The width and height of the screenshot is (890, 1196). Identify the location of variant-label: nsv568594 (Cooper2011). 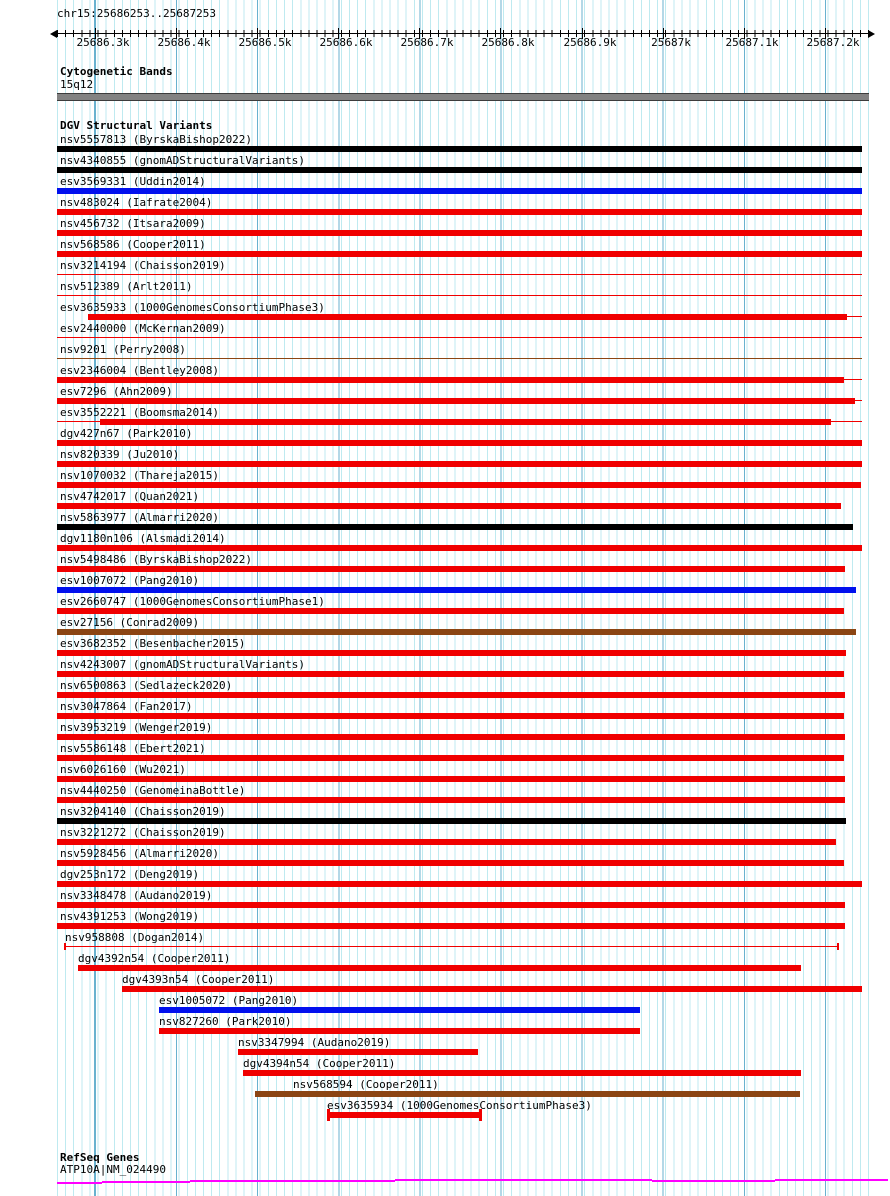
(366, 1084).